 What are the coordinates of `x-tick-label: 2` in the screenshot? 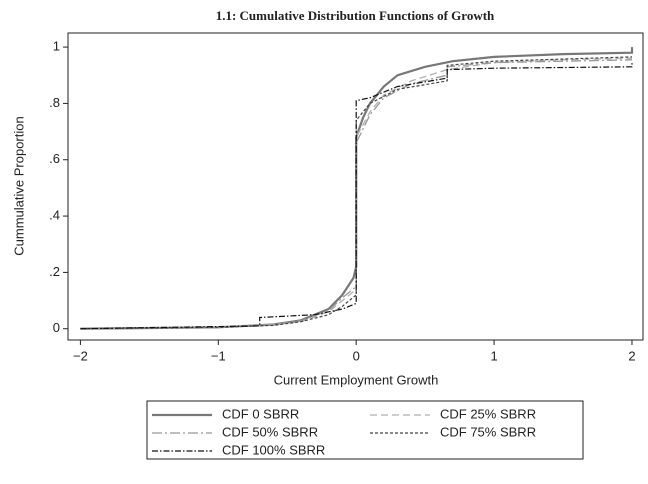 It's located at (631, 355).